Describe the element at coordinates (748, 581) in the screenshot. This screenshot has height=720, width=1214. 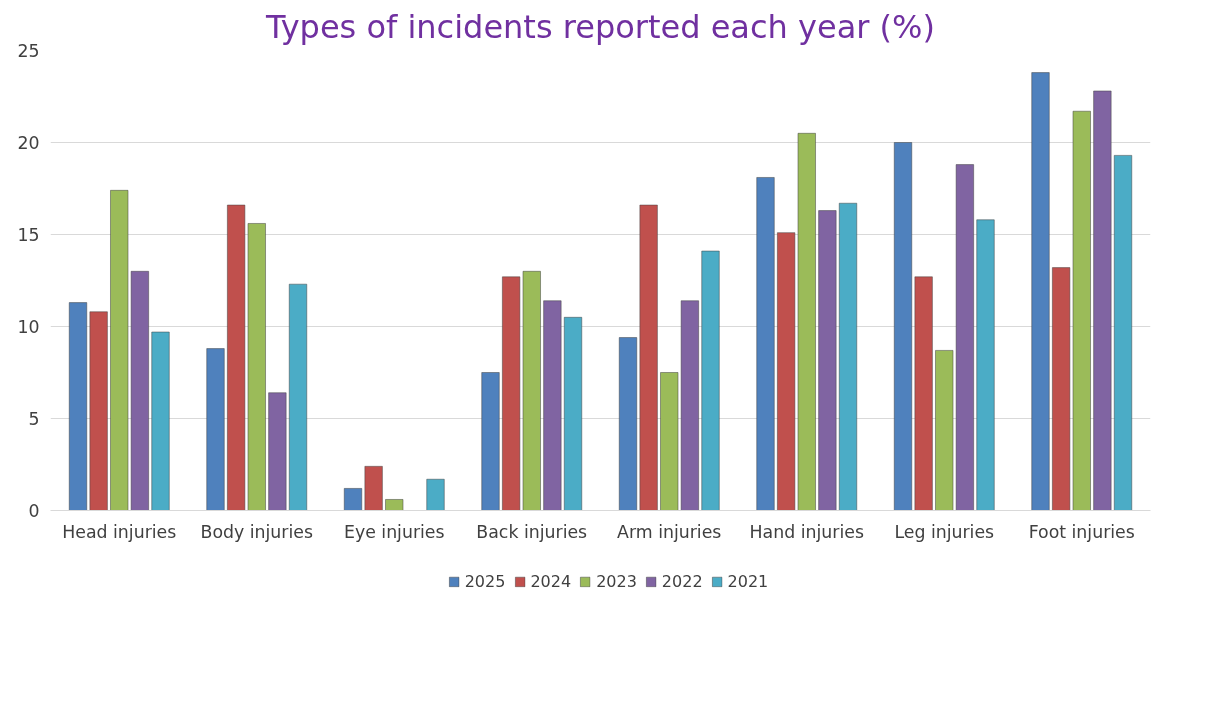
I see `legend-label: 2021` at that location.